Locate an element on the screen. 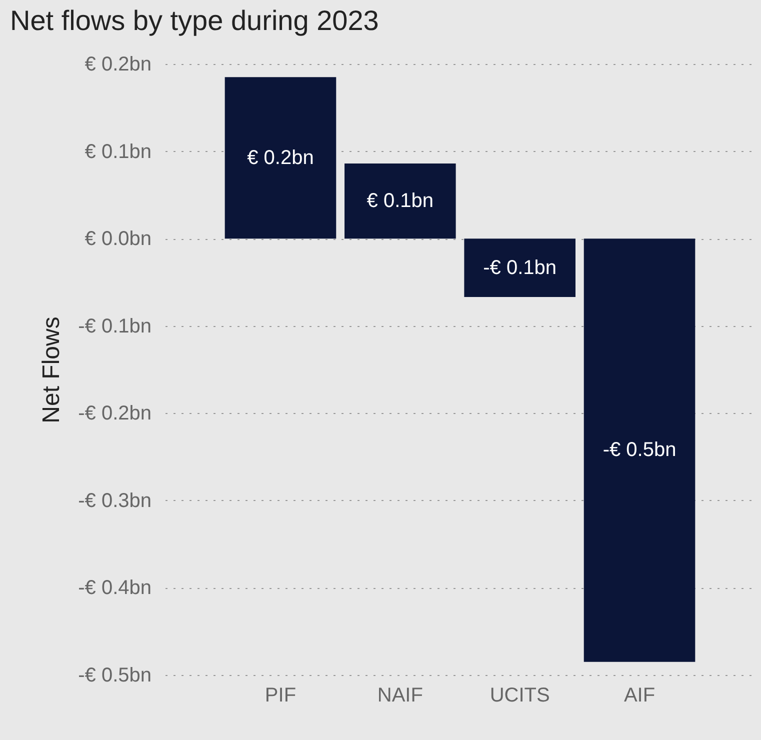 The width and height of the screenshot is (761, 740). data-label: € 0.1bn is located at coordinates (400, 201).